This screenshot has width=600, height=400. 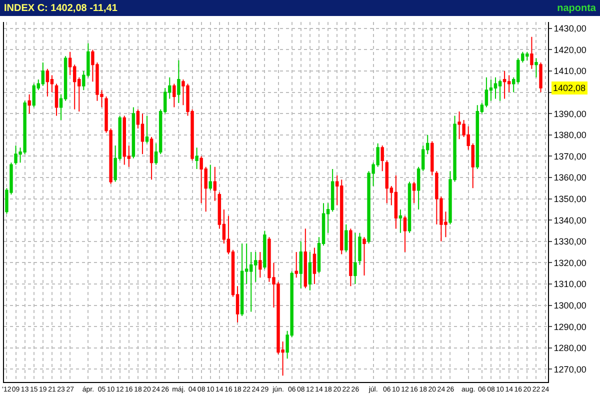 I want to click on y-tick-label: 1270,00, so click(x=570, y=369).